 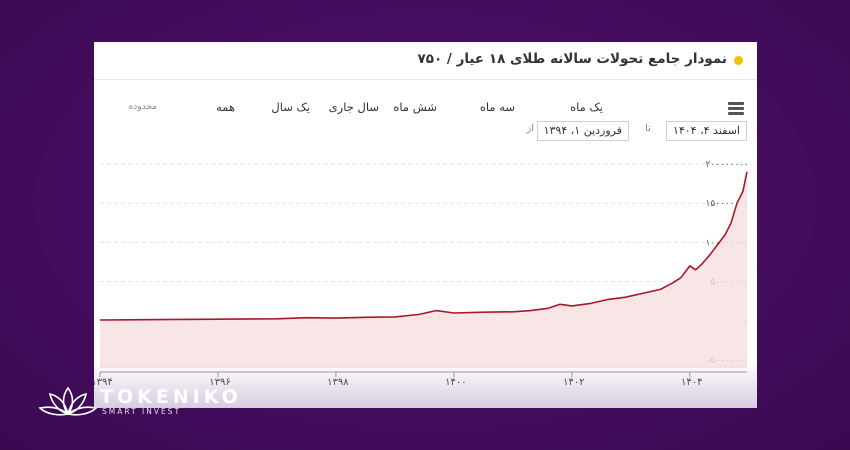 What do you see at coordinates (635, 131) in the screenshot?
I see `date-range: اسفند ۴، ۱۴۰۴ تا فروردین ۱، ۱۳۹۴ از` at bounding box center [635, 131].